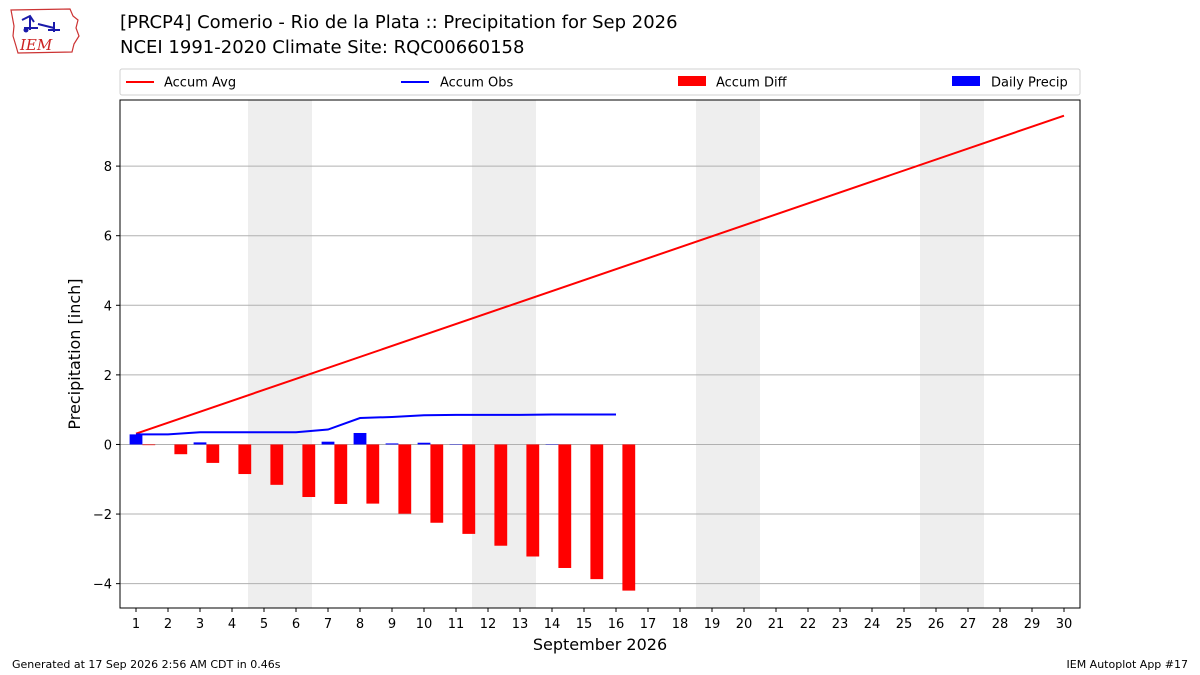  Describe the element at coordinates (382, 511) in the screenshot. I see `bars` at that location.